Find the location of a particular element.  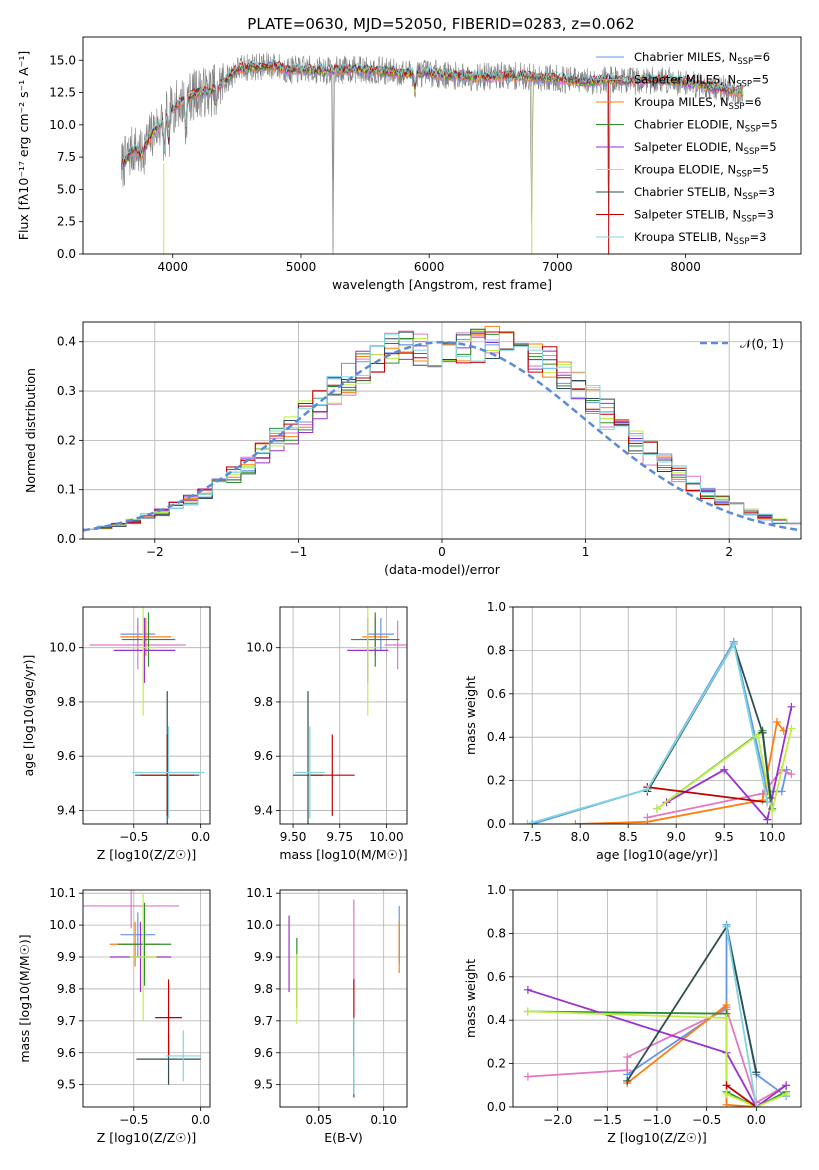

model-spectrum-line is located at coordinates (432, 111).